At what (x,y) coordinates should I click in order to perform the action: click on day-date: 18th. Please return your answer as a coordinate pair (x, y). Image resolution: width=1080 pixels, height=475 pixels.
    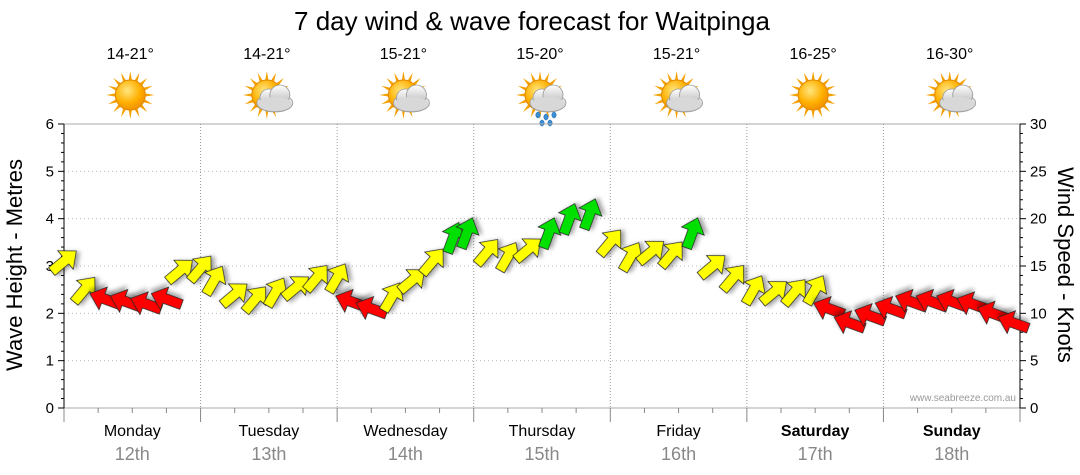
    Looking at the image, I should click on (951, 454).